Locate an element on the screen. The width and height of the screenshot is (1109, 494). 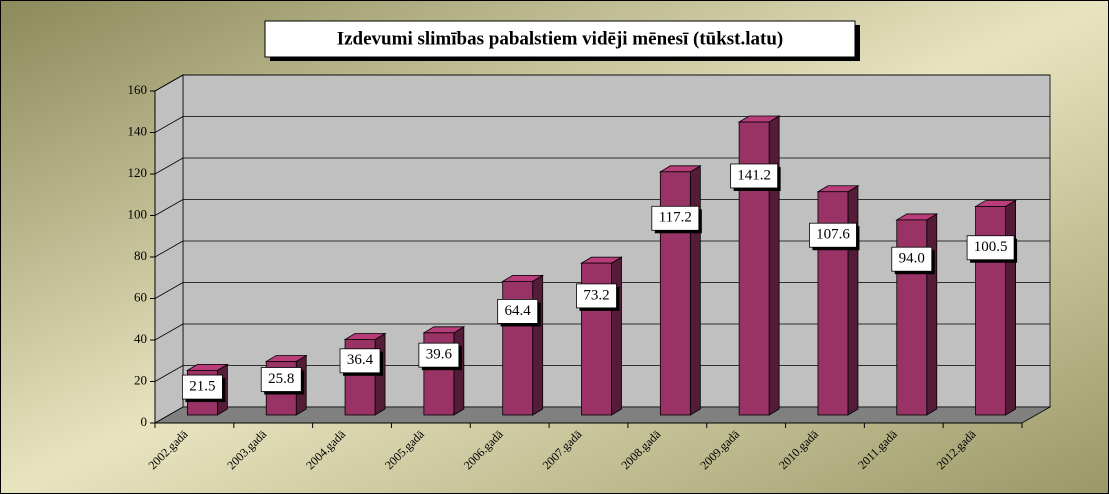
y-tick-label: 20 is located at coordinates (140, 379).